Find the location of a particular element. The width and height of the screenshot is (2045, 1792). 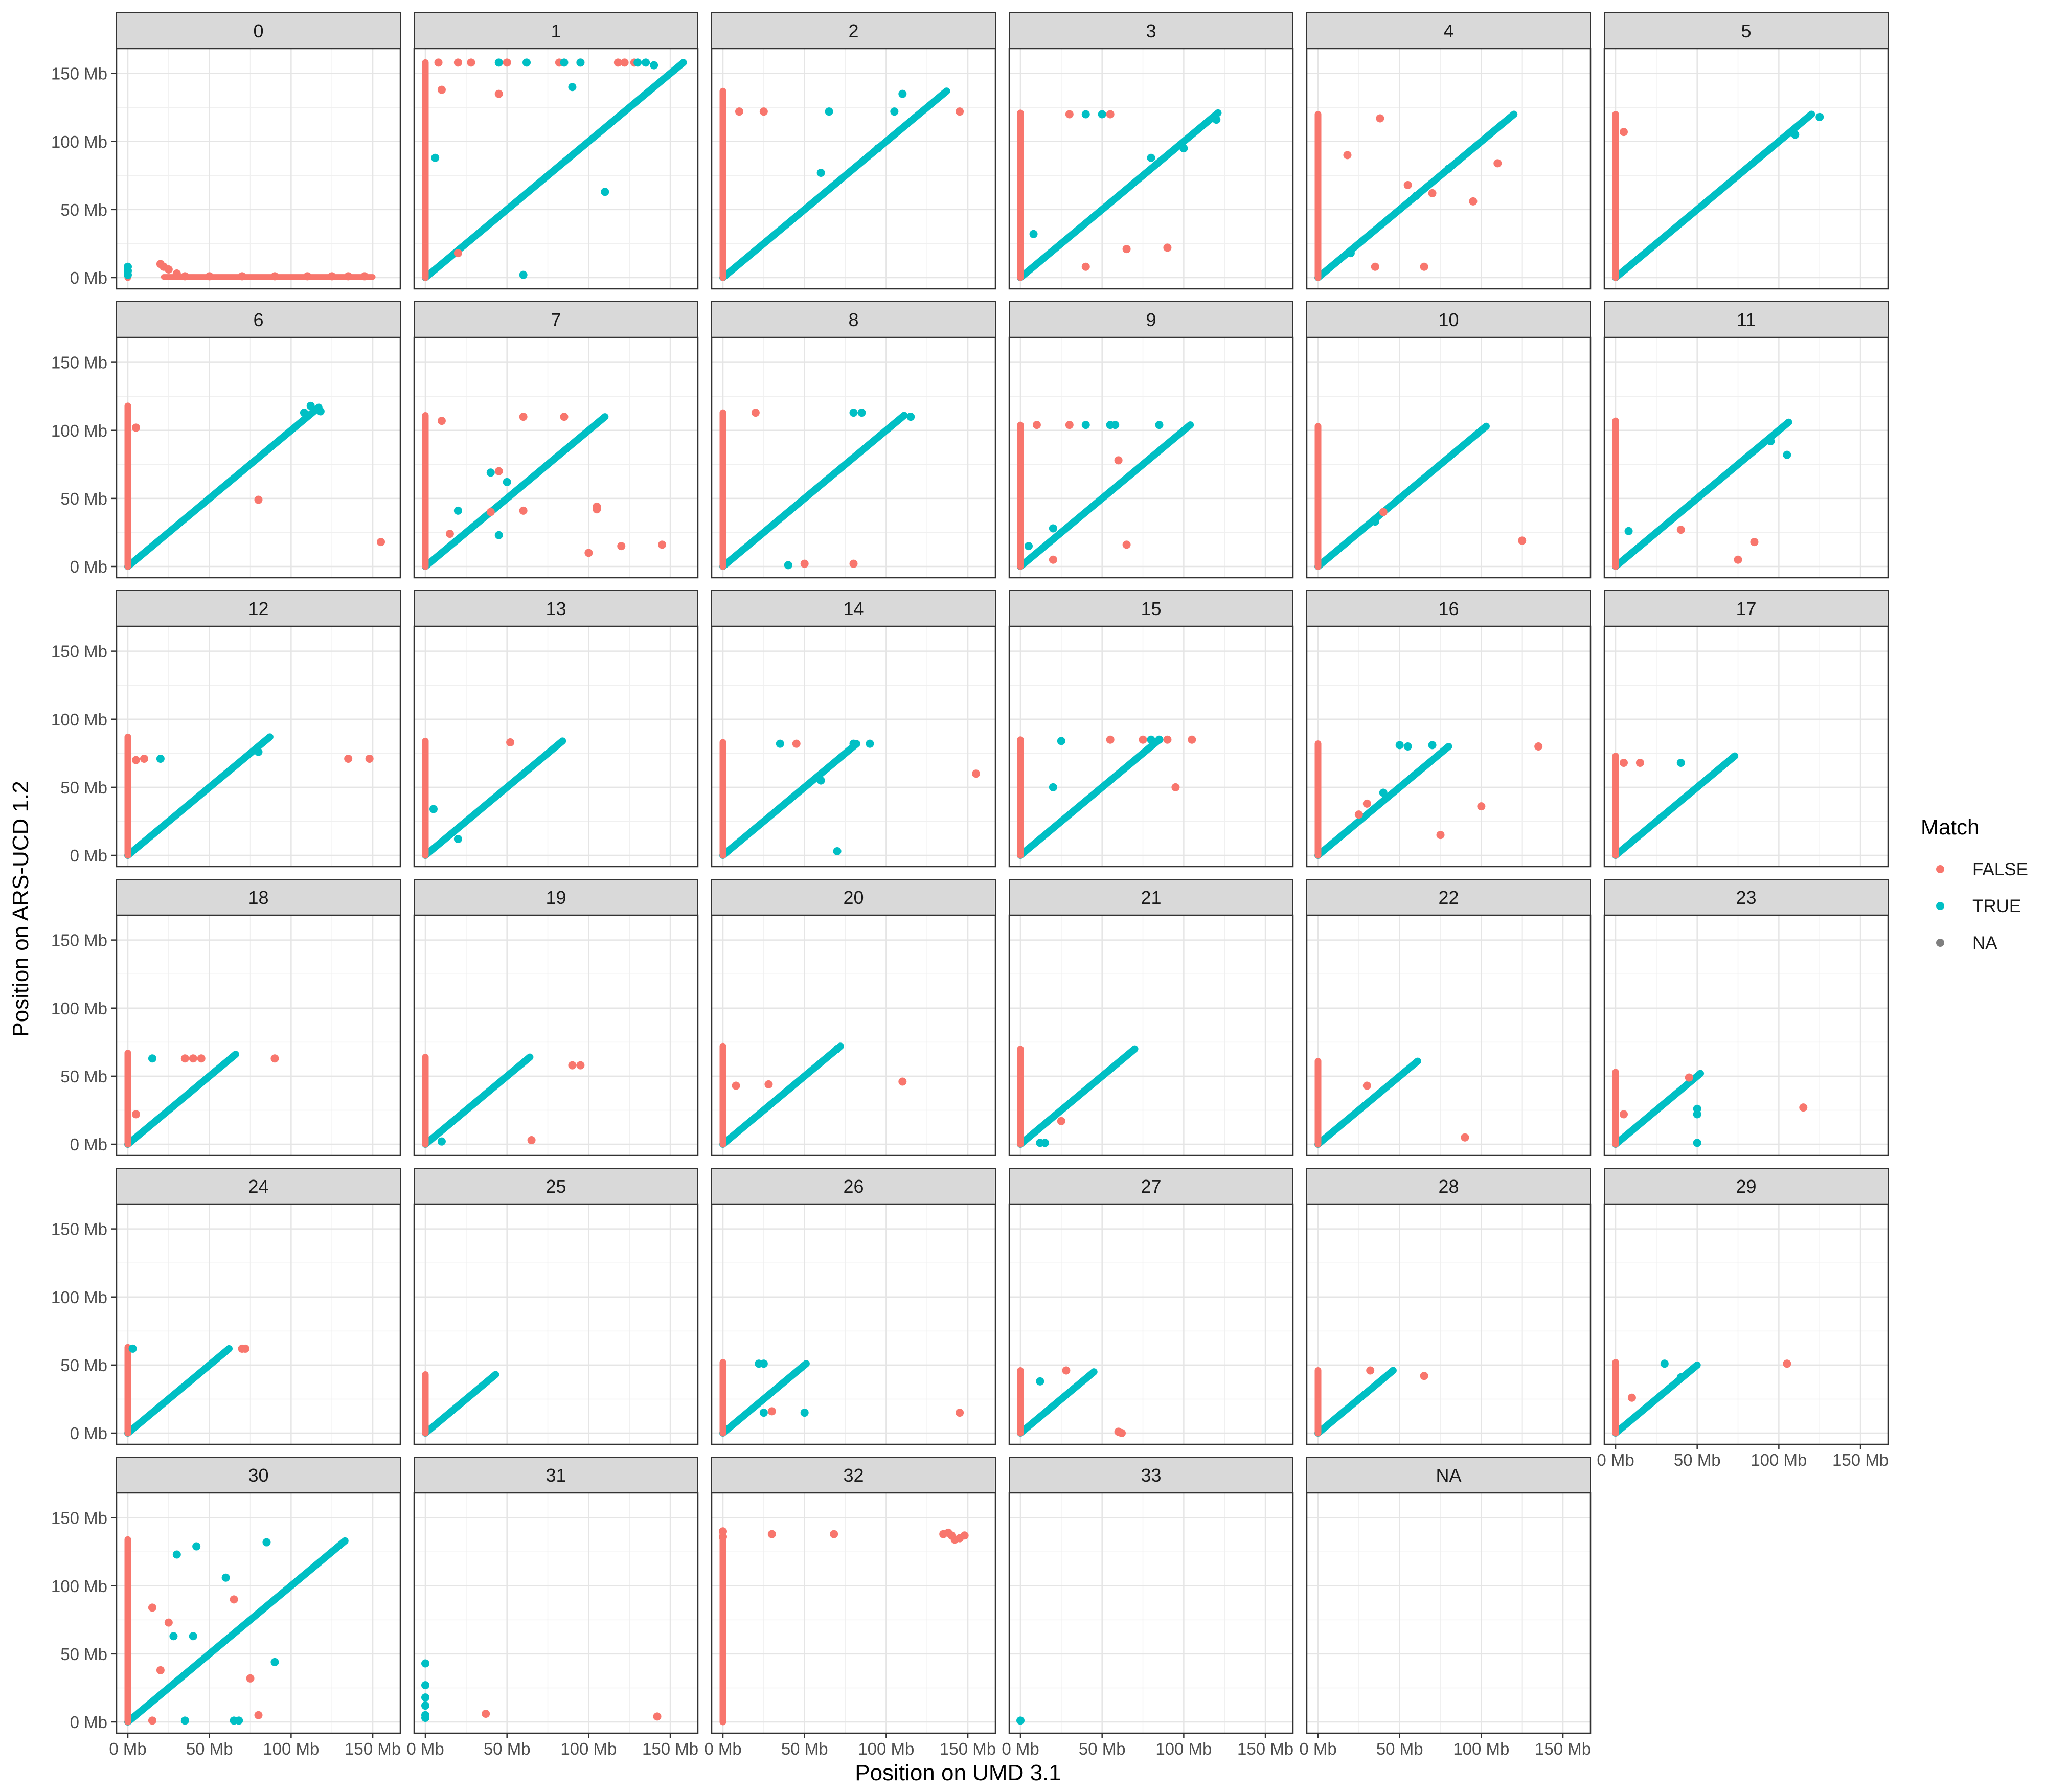

facet-strip-label: 3 is located at coordinates (1151, 30).